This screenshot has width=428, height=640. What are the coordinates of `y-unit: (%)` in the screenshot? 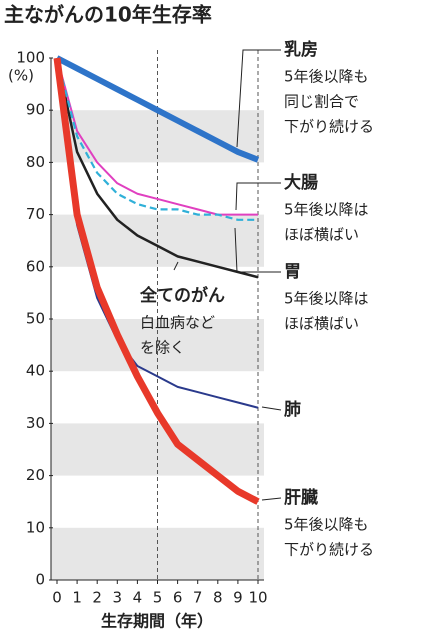 It's located at (21, 76).